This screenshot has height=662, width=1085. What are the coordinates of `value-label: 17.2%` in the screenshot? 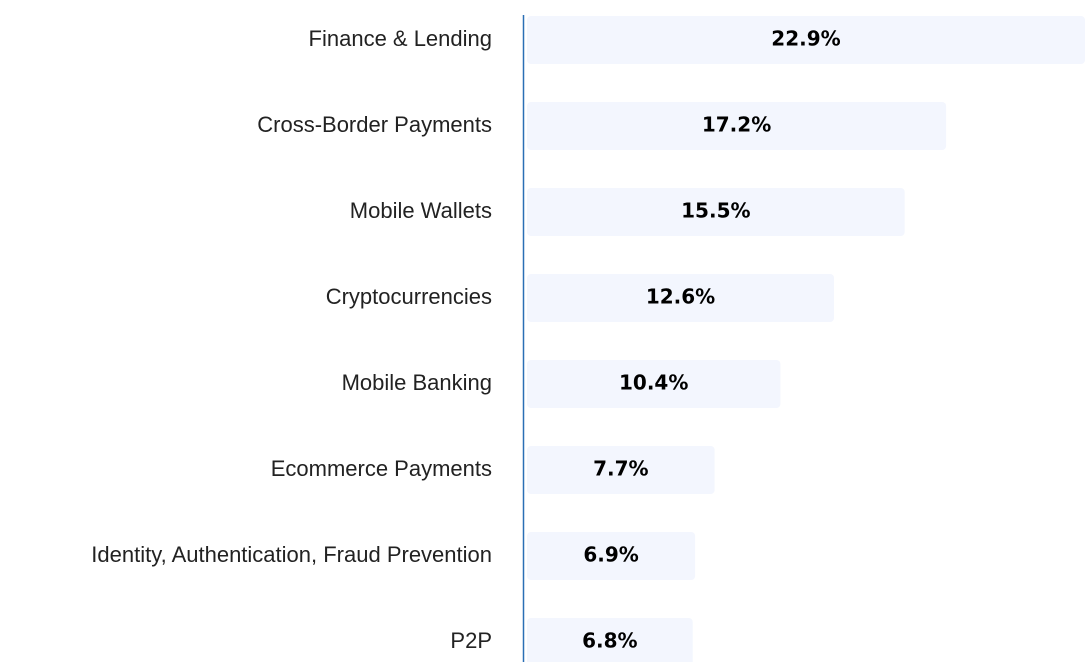 It's located at (736, 125).